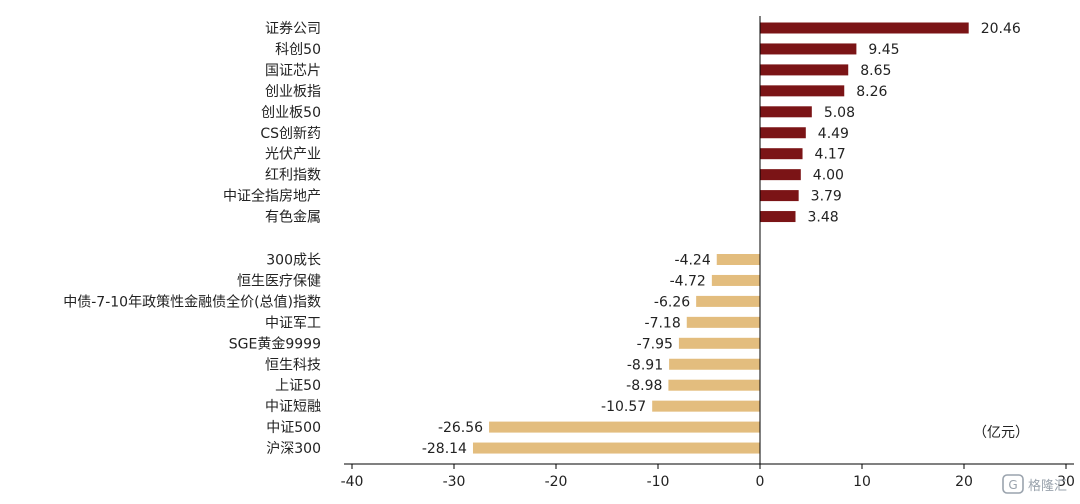 The width and height of the screenshot is (1080, 504). I want to click on svg-text: G, so click(1012, 485).